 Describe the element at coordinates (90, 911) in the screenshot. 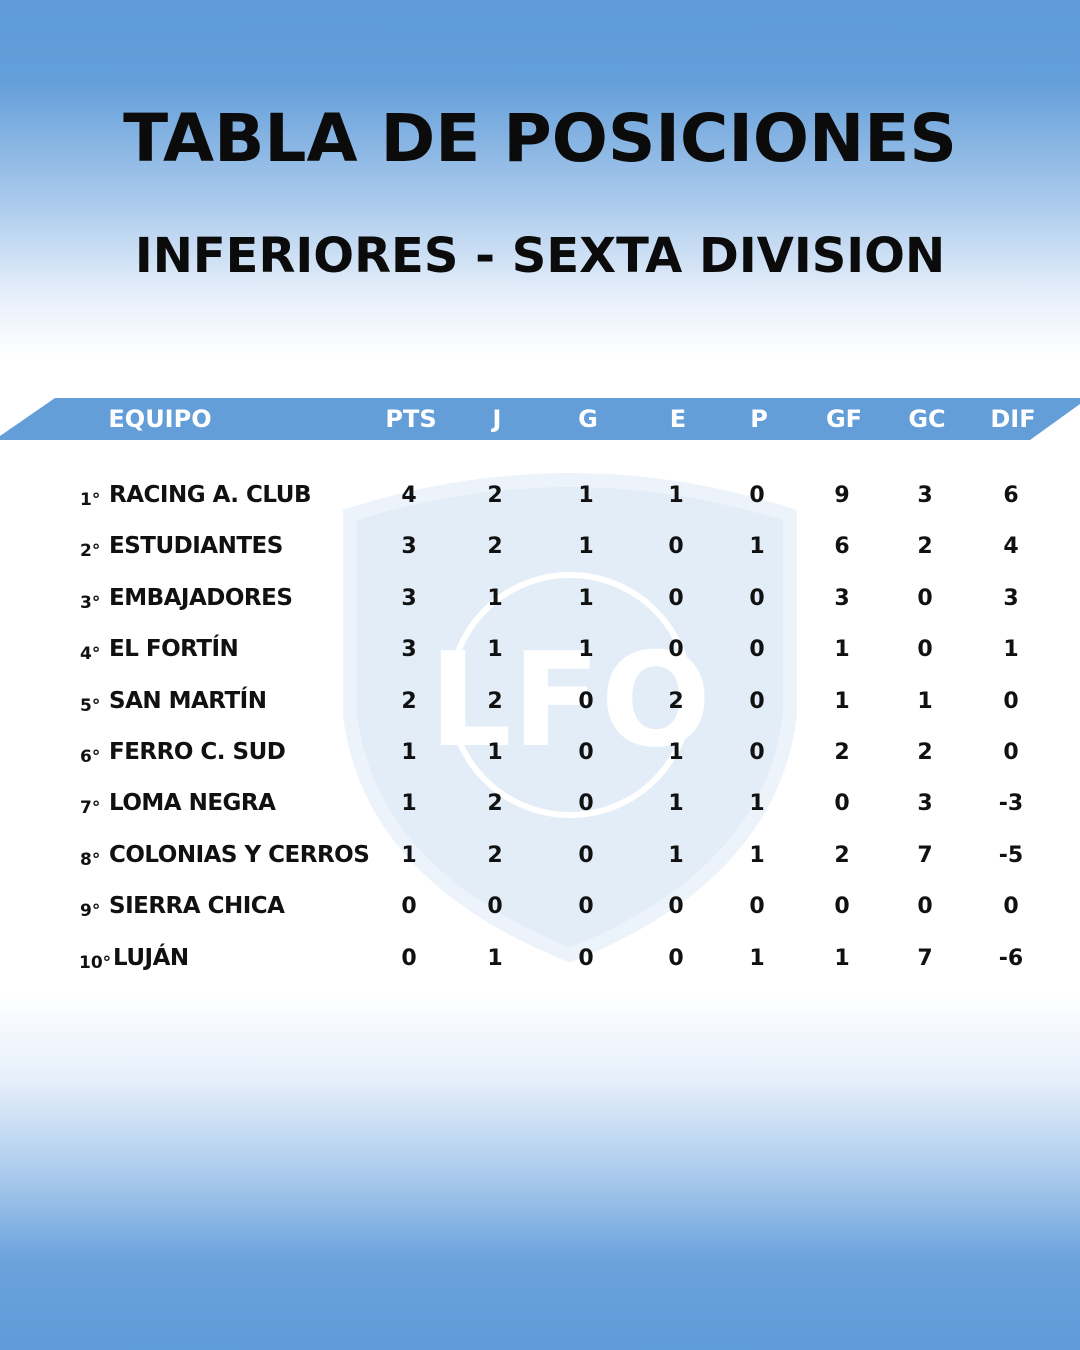

I see `position-label: 9°` at that location.